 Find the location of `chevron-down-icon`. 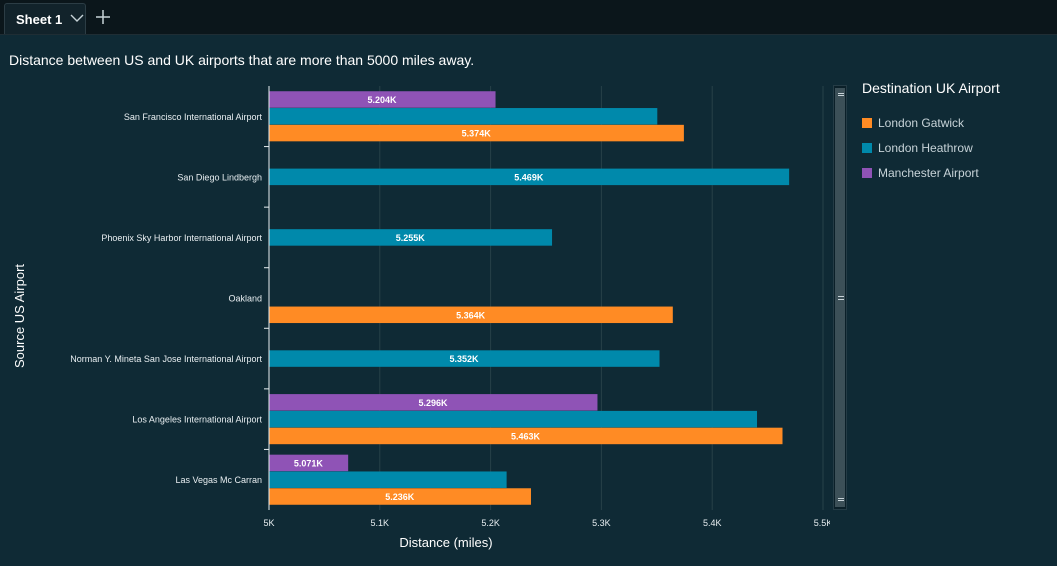

chevron-down-icon is located at coordinates (77, 18).